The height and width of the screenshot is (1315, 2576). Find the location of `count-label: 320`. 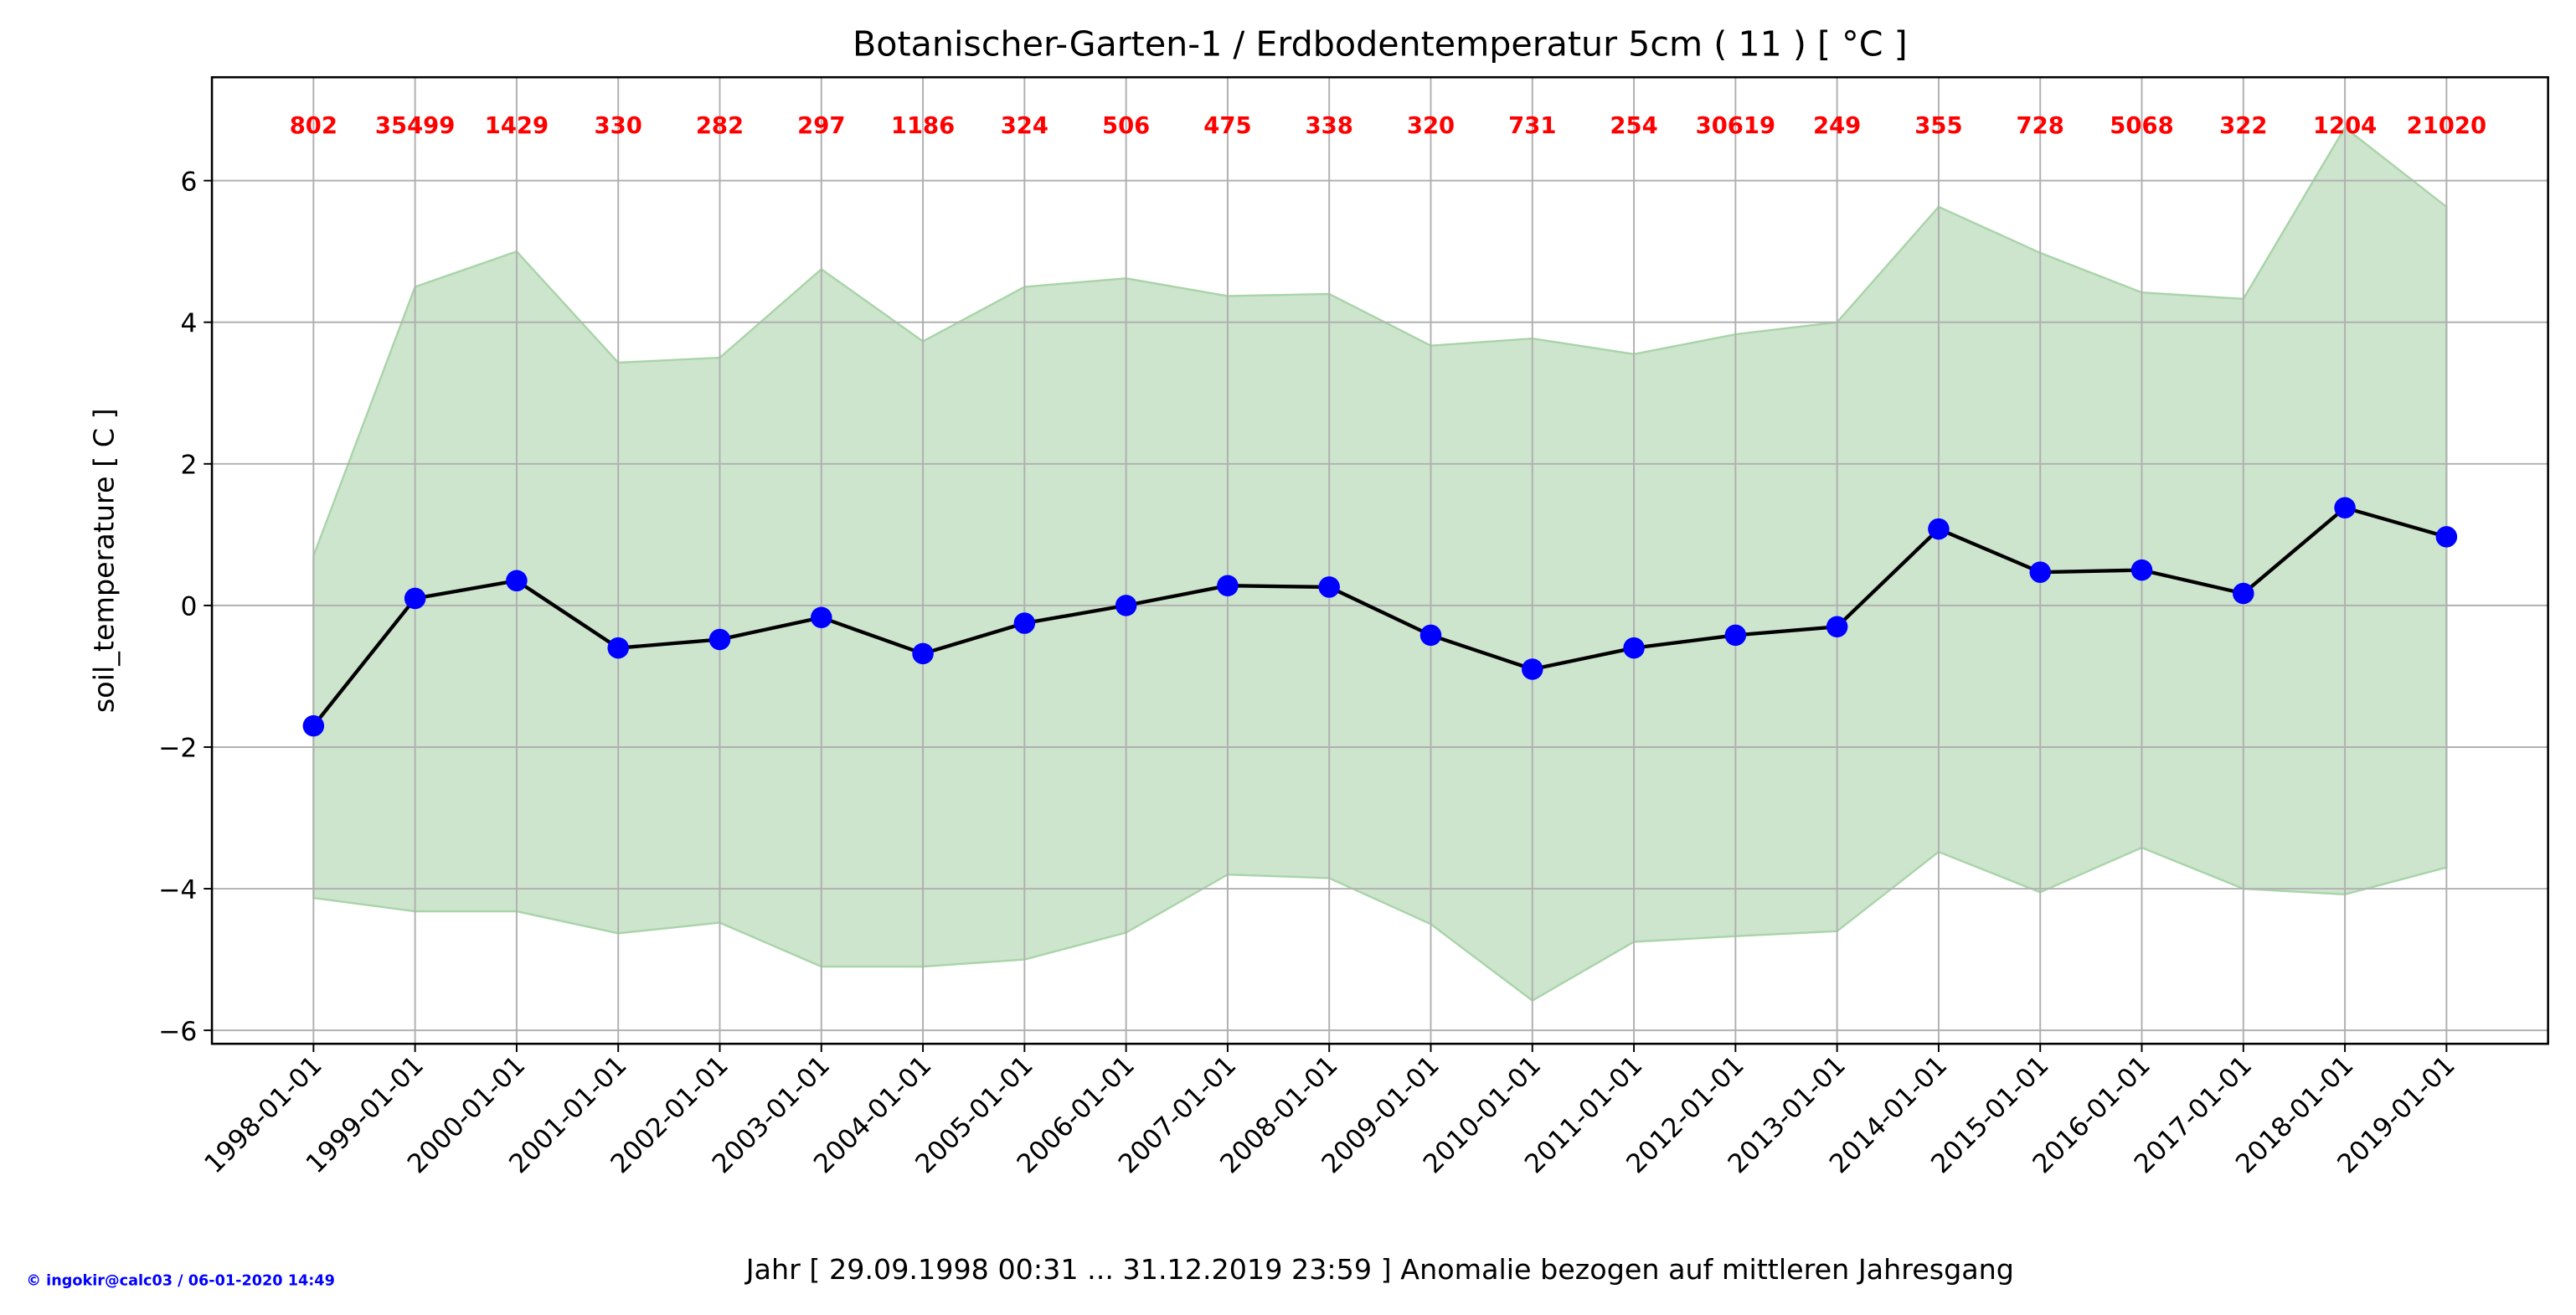

count-label: 320 is located at coordinates (1431, 126).